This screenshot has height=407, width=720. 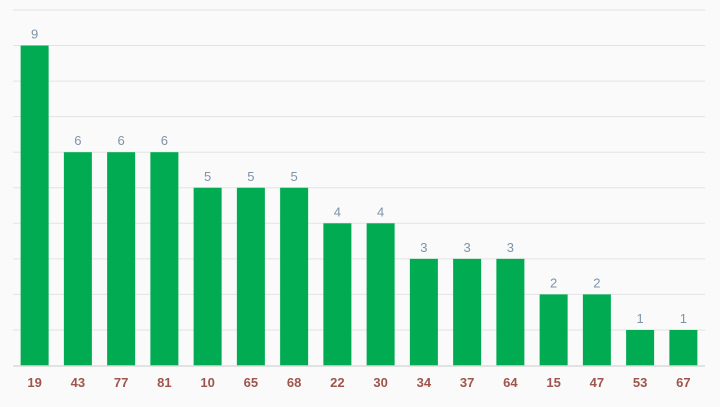 I want to click on x-axis-label: 64, so click(x=510, y=382).